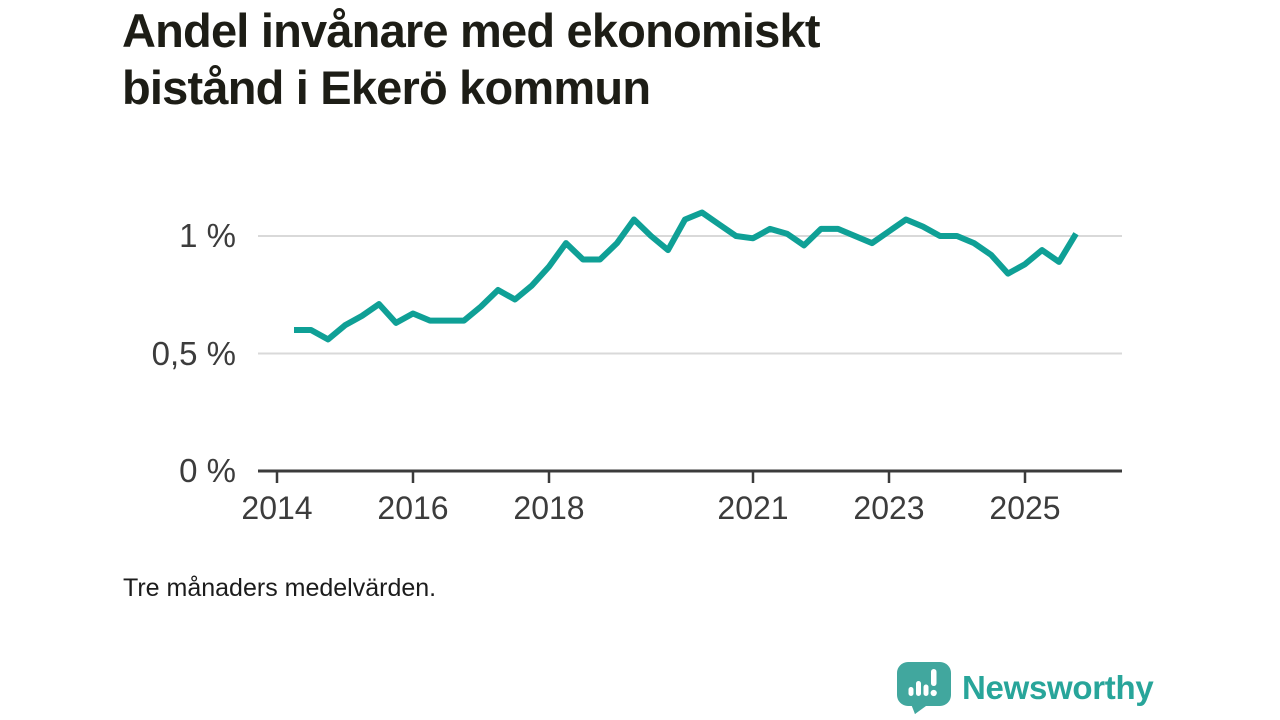 Image resolution: width=1280 pixels, height=720 pixels. I want to click on chart-title-line2: bistånd i Ekerö kommun, so click(386, 87).